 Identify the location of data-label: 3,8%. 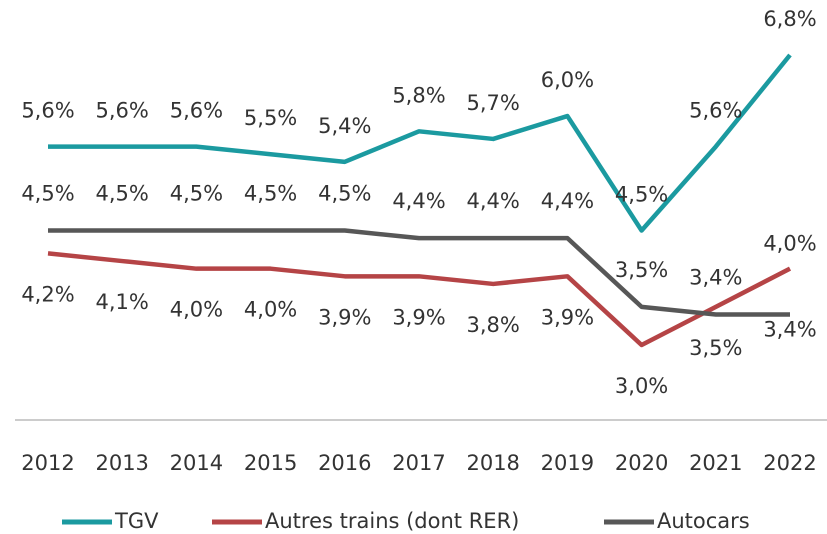
(493, 325).